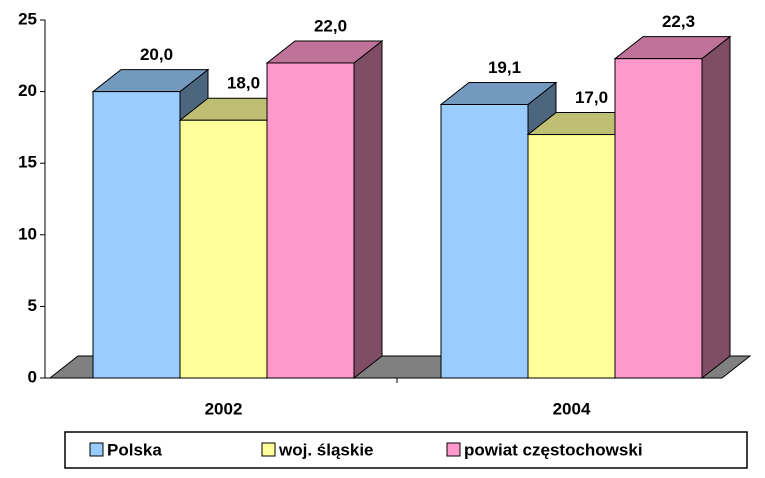 The width and height of the screenshot is (765, 478). Describe the element at coordinates (406, 450) in the screenshot. I see `legend` at that location.